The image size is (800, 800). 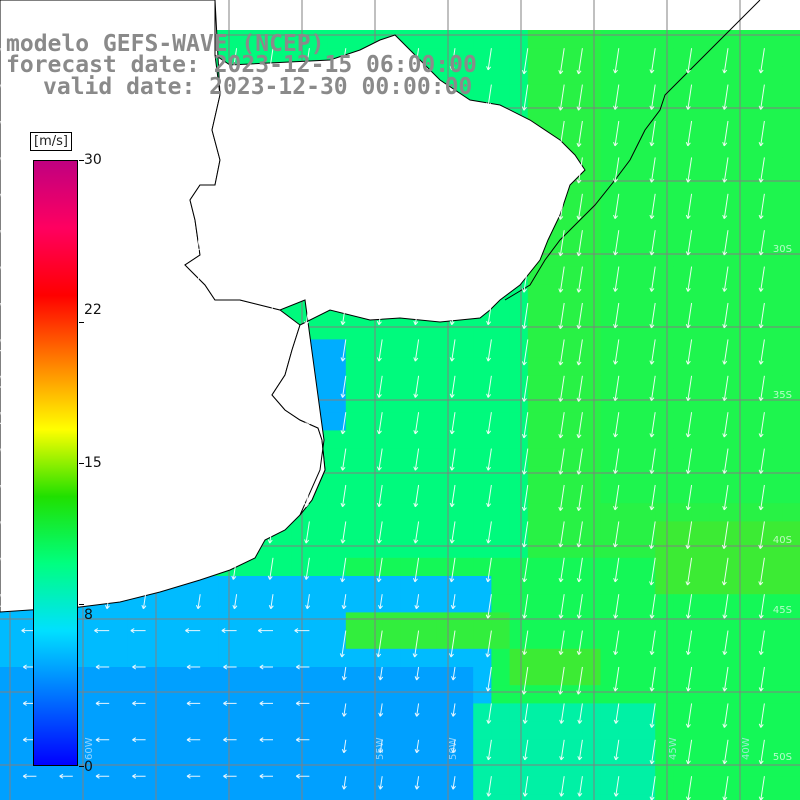 I want to click on lat-label: 35S, so click(x=782, y=395).